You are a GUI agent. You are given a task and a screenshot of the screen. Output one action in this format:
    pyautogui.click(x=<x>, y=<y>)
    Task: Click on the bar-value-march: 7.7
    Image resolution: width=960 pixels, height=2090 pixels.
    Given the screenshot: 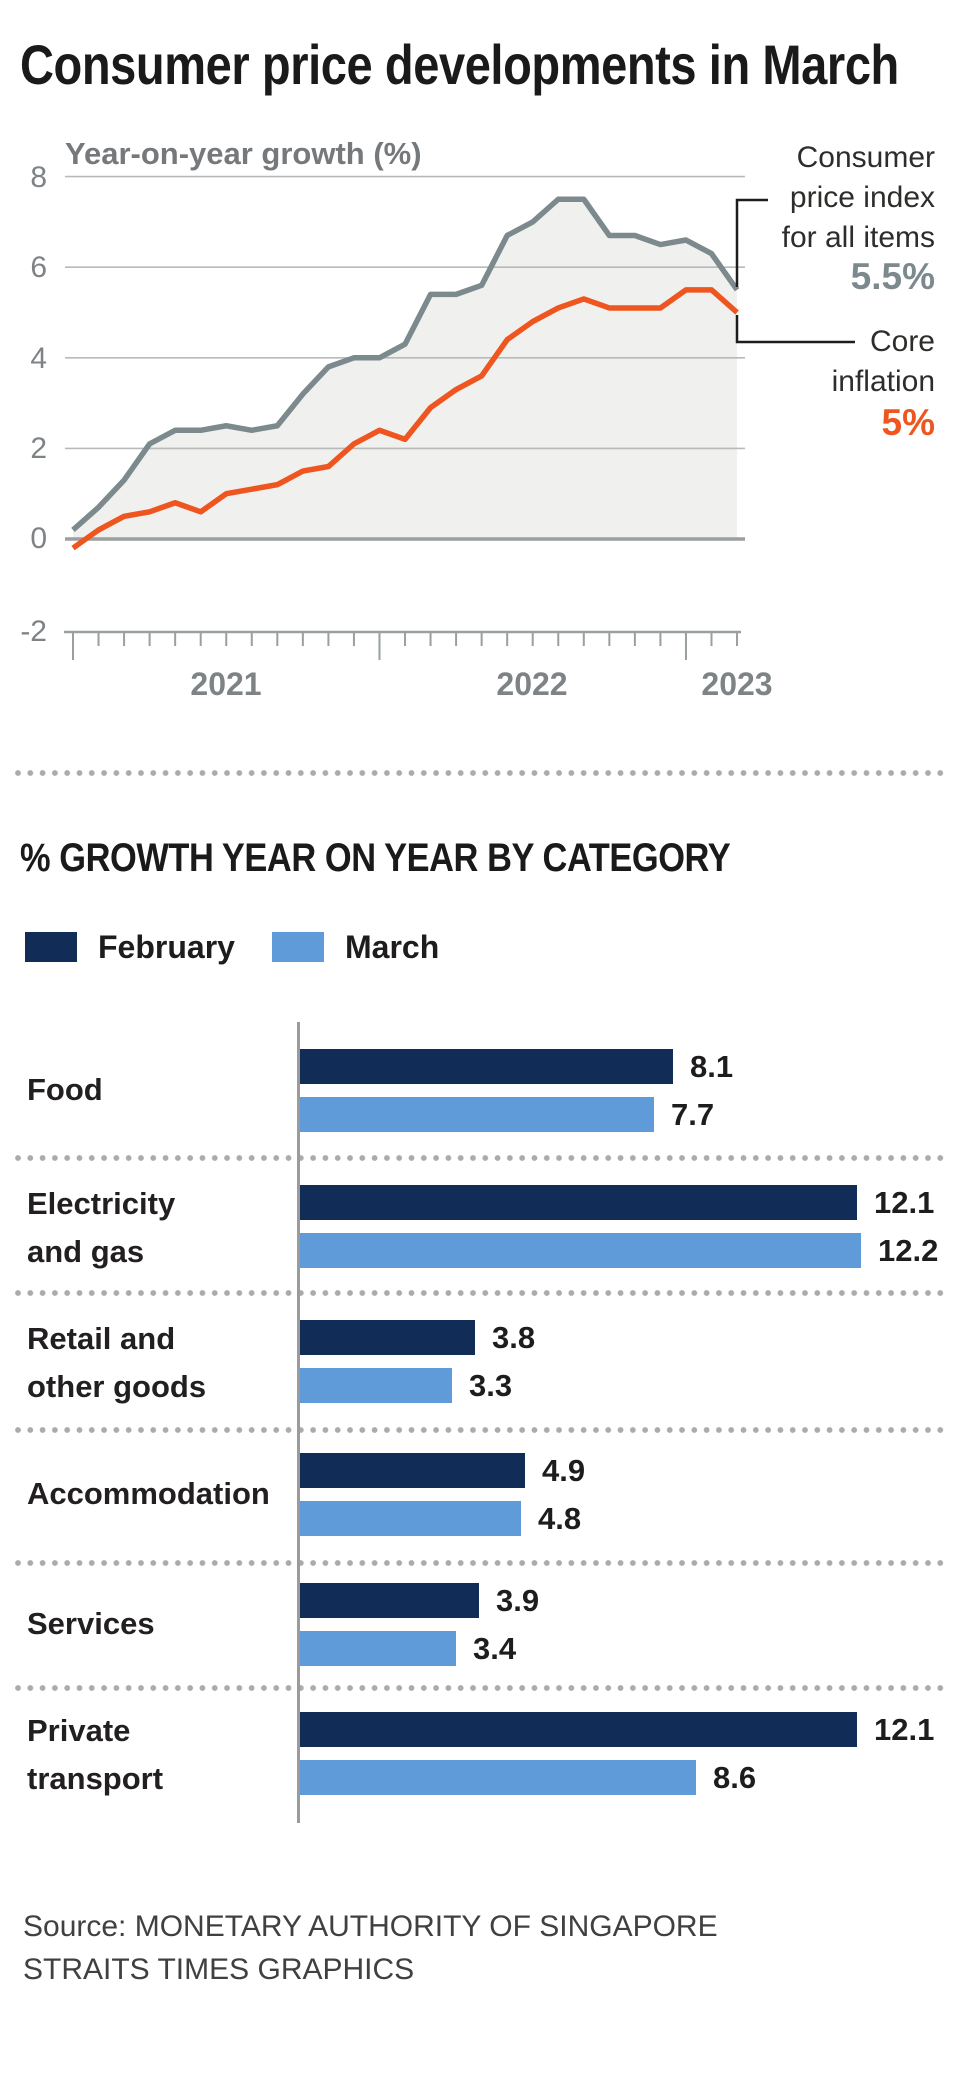 What is the action you would take?
    pyautogui.click(x=693, y=1114)
    